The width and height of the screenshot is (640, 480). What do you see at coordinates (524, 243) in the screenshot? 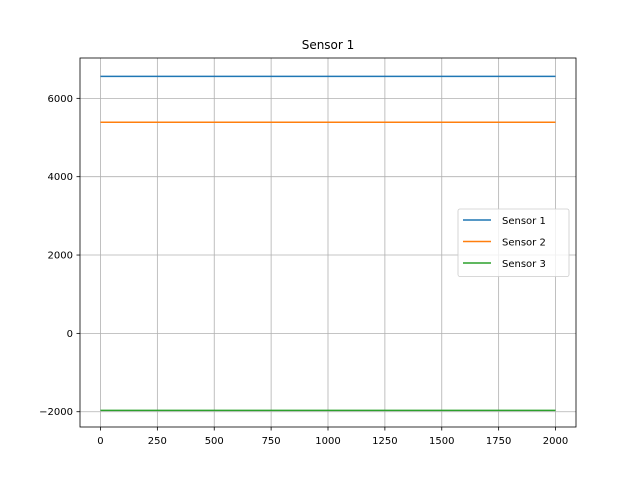
I see `legend-label-2: Sensor 2` at bounding box center [524, 243].